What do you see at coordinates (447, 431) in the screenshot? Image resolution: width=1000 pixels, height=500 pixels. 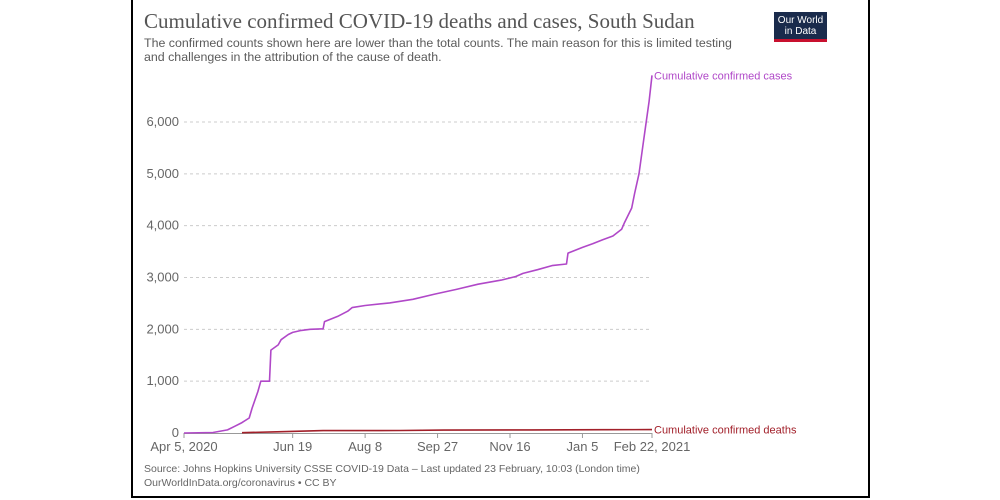 I see `series-line-deaths` at bounding box center [447, 431].